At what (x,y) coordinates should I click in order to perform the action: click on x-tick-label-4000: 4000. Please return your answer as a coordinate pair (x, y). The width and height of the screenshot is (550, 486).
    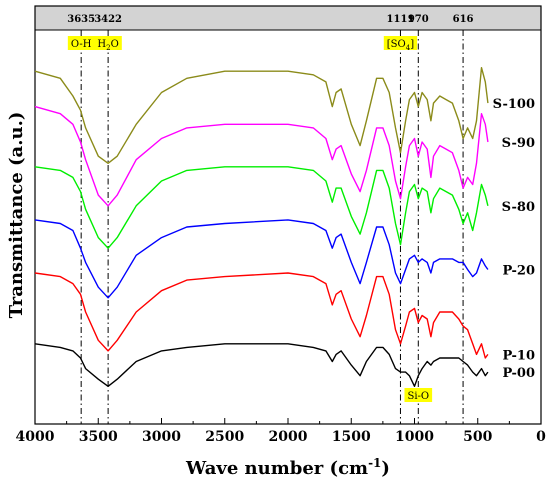
    Looking at the image, I should click on (35, 437).